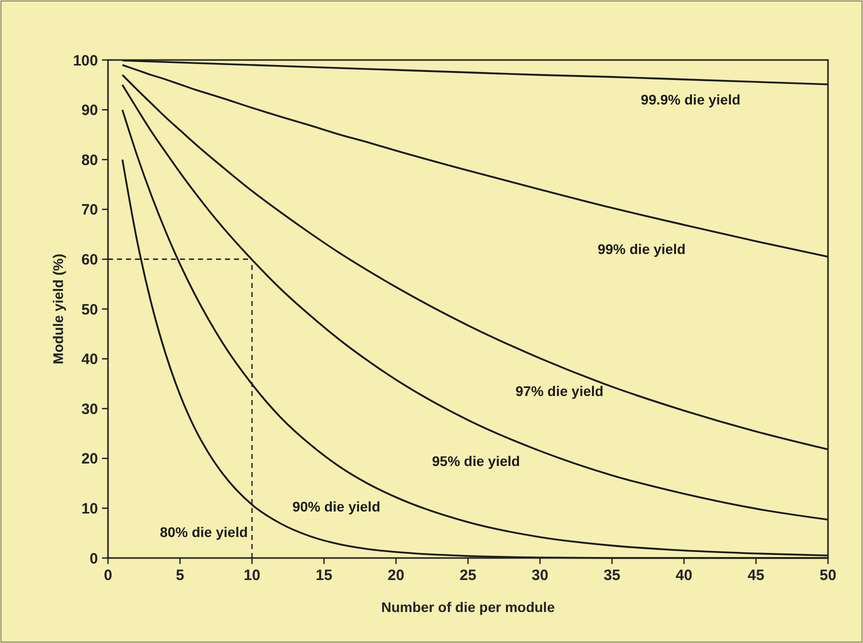  Describe the element at coordinates (89, 509) in the screenshot. I see `y-tick-label: 10` at that location.